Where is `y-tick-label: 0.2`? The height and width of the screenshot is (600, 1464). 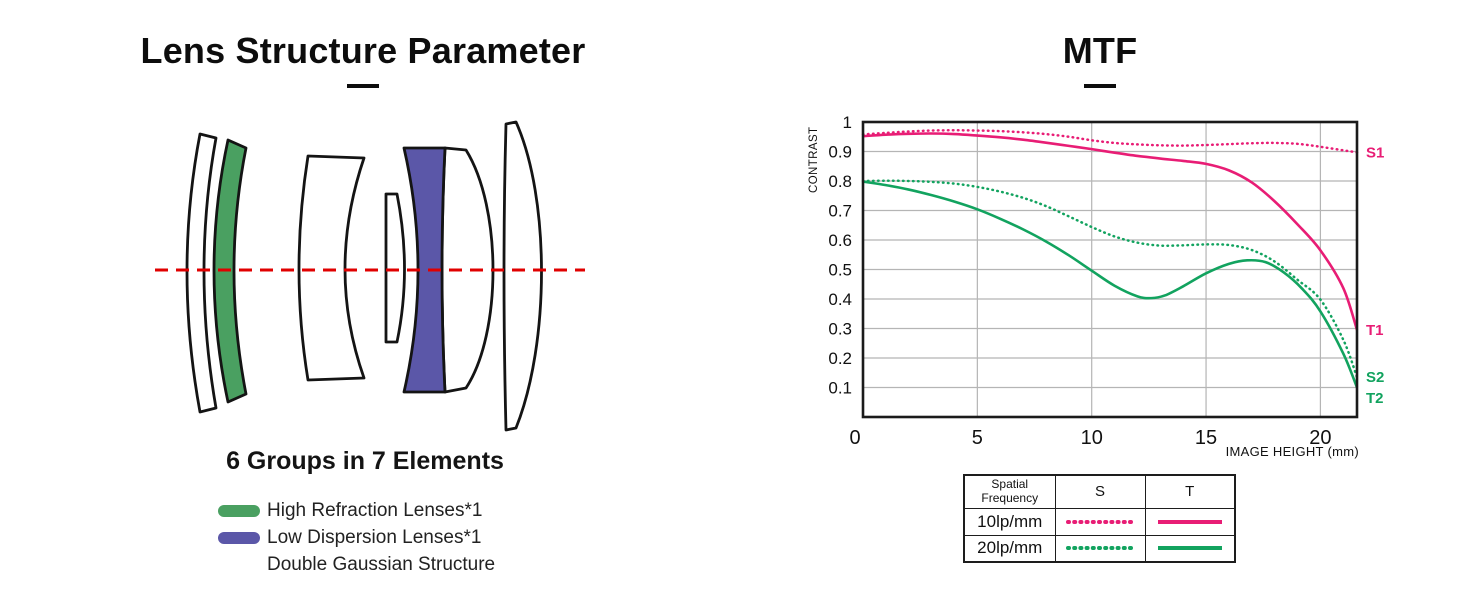 y-tick-label: 0.2 is located at coordinates (840, 358).